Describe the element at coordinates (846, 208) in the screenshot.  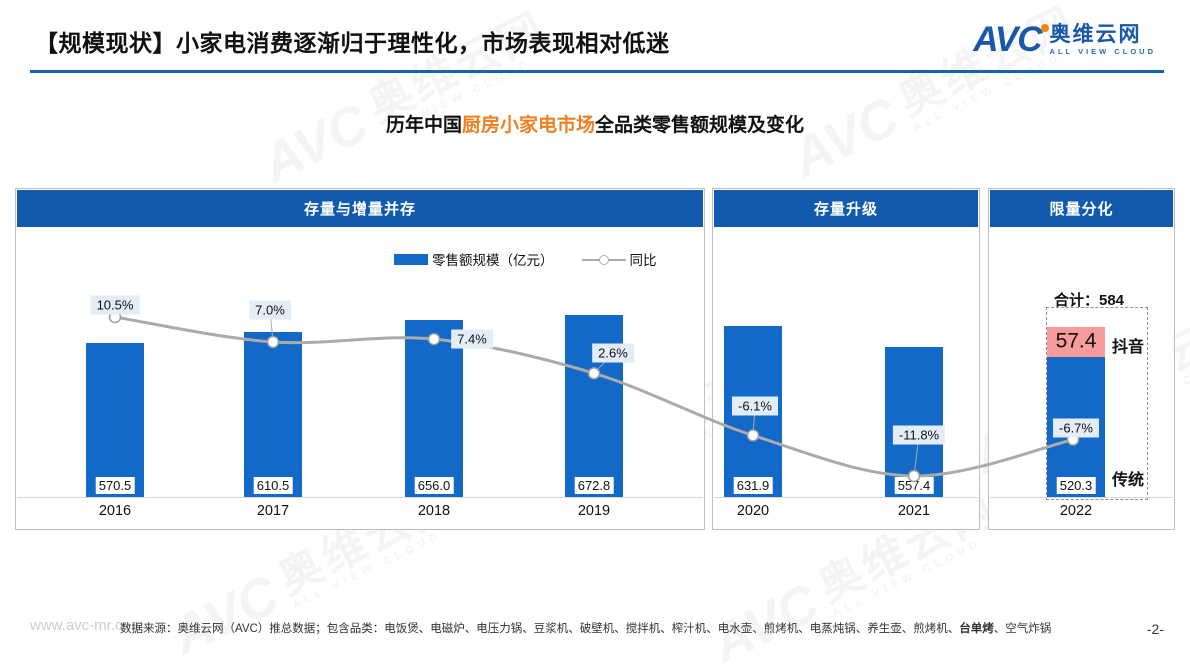
I see `panel-header: 存量升级` at that location.